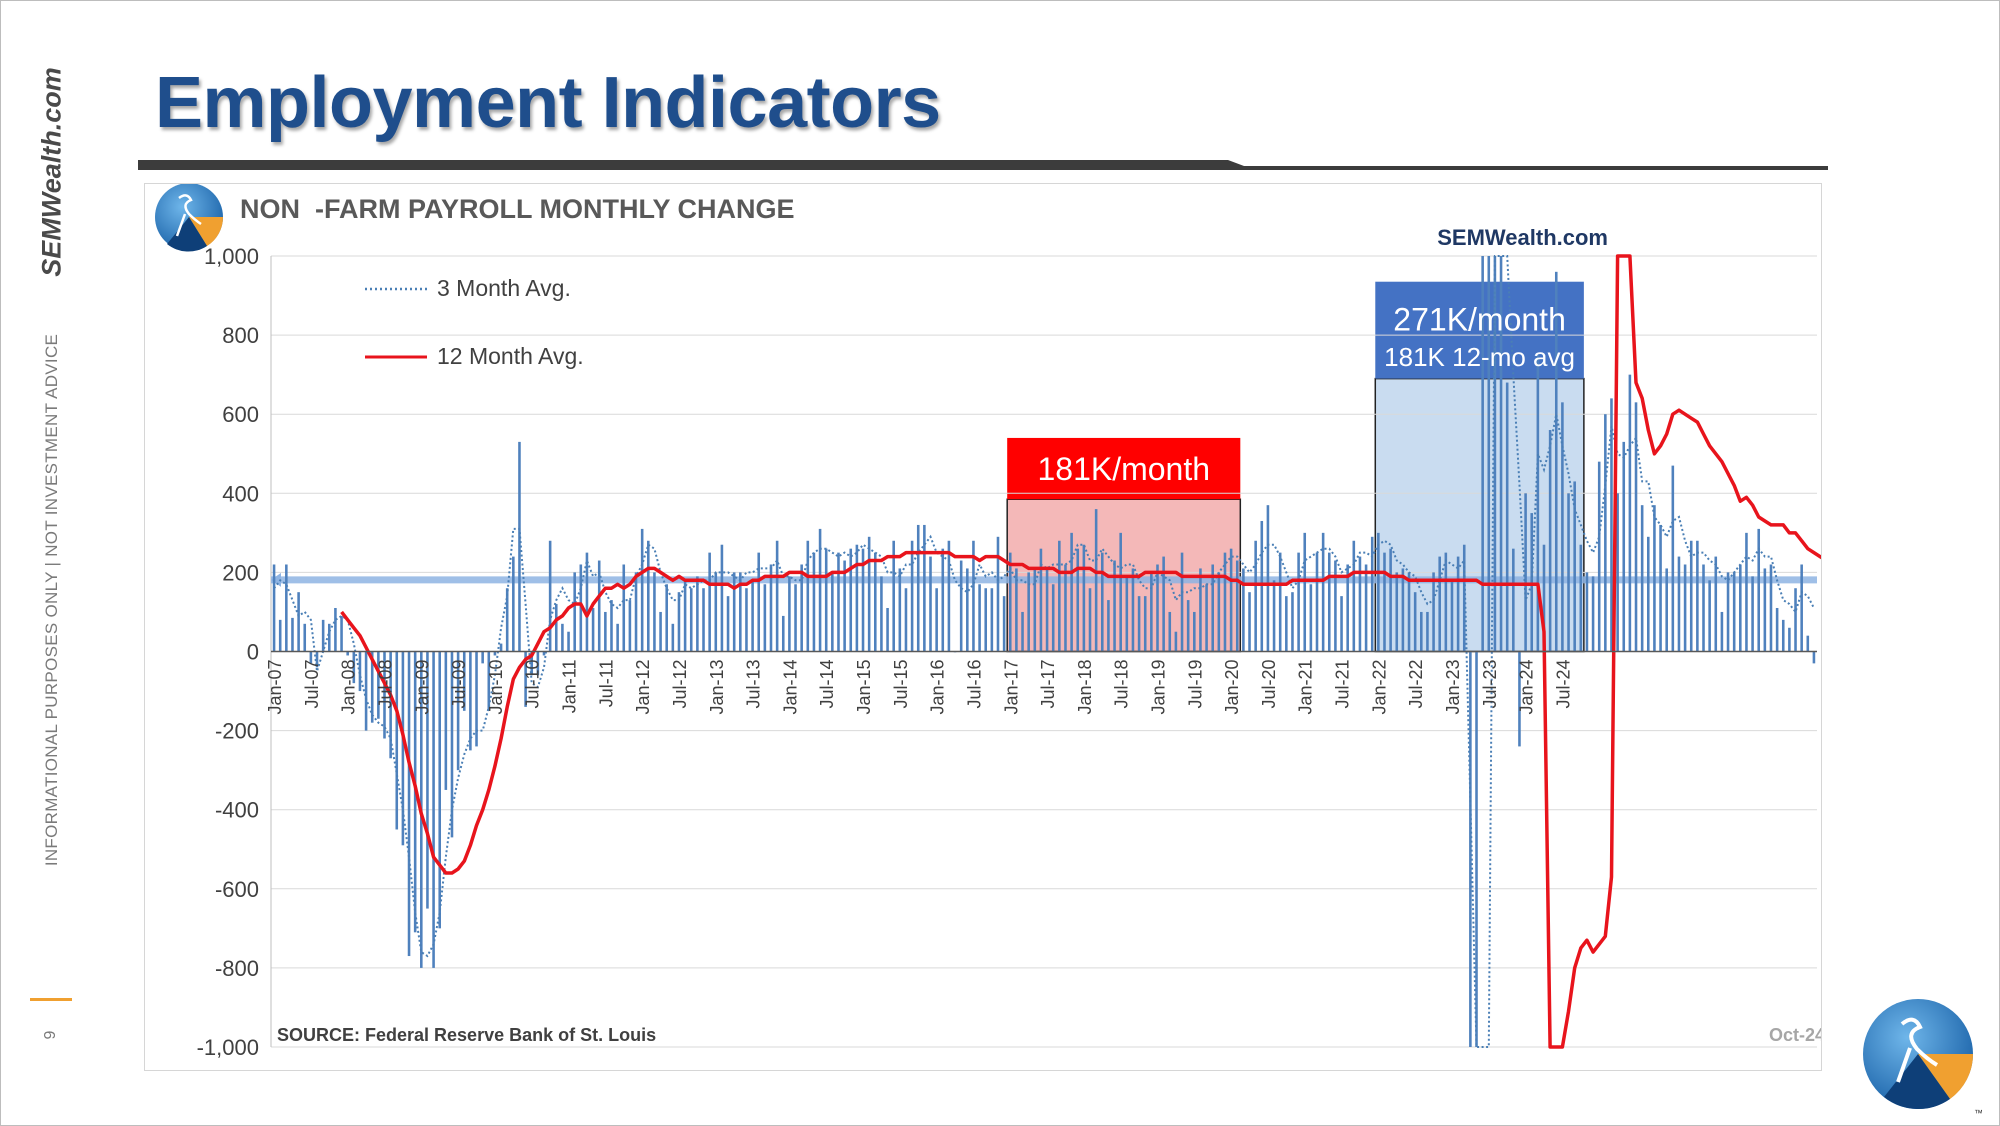 Image resolution: width=2000 pixels, height=1126 pixels. I want to click on title-rule-shape, so click(983, 165).